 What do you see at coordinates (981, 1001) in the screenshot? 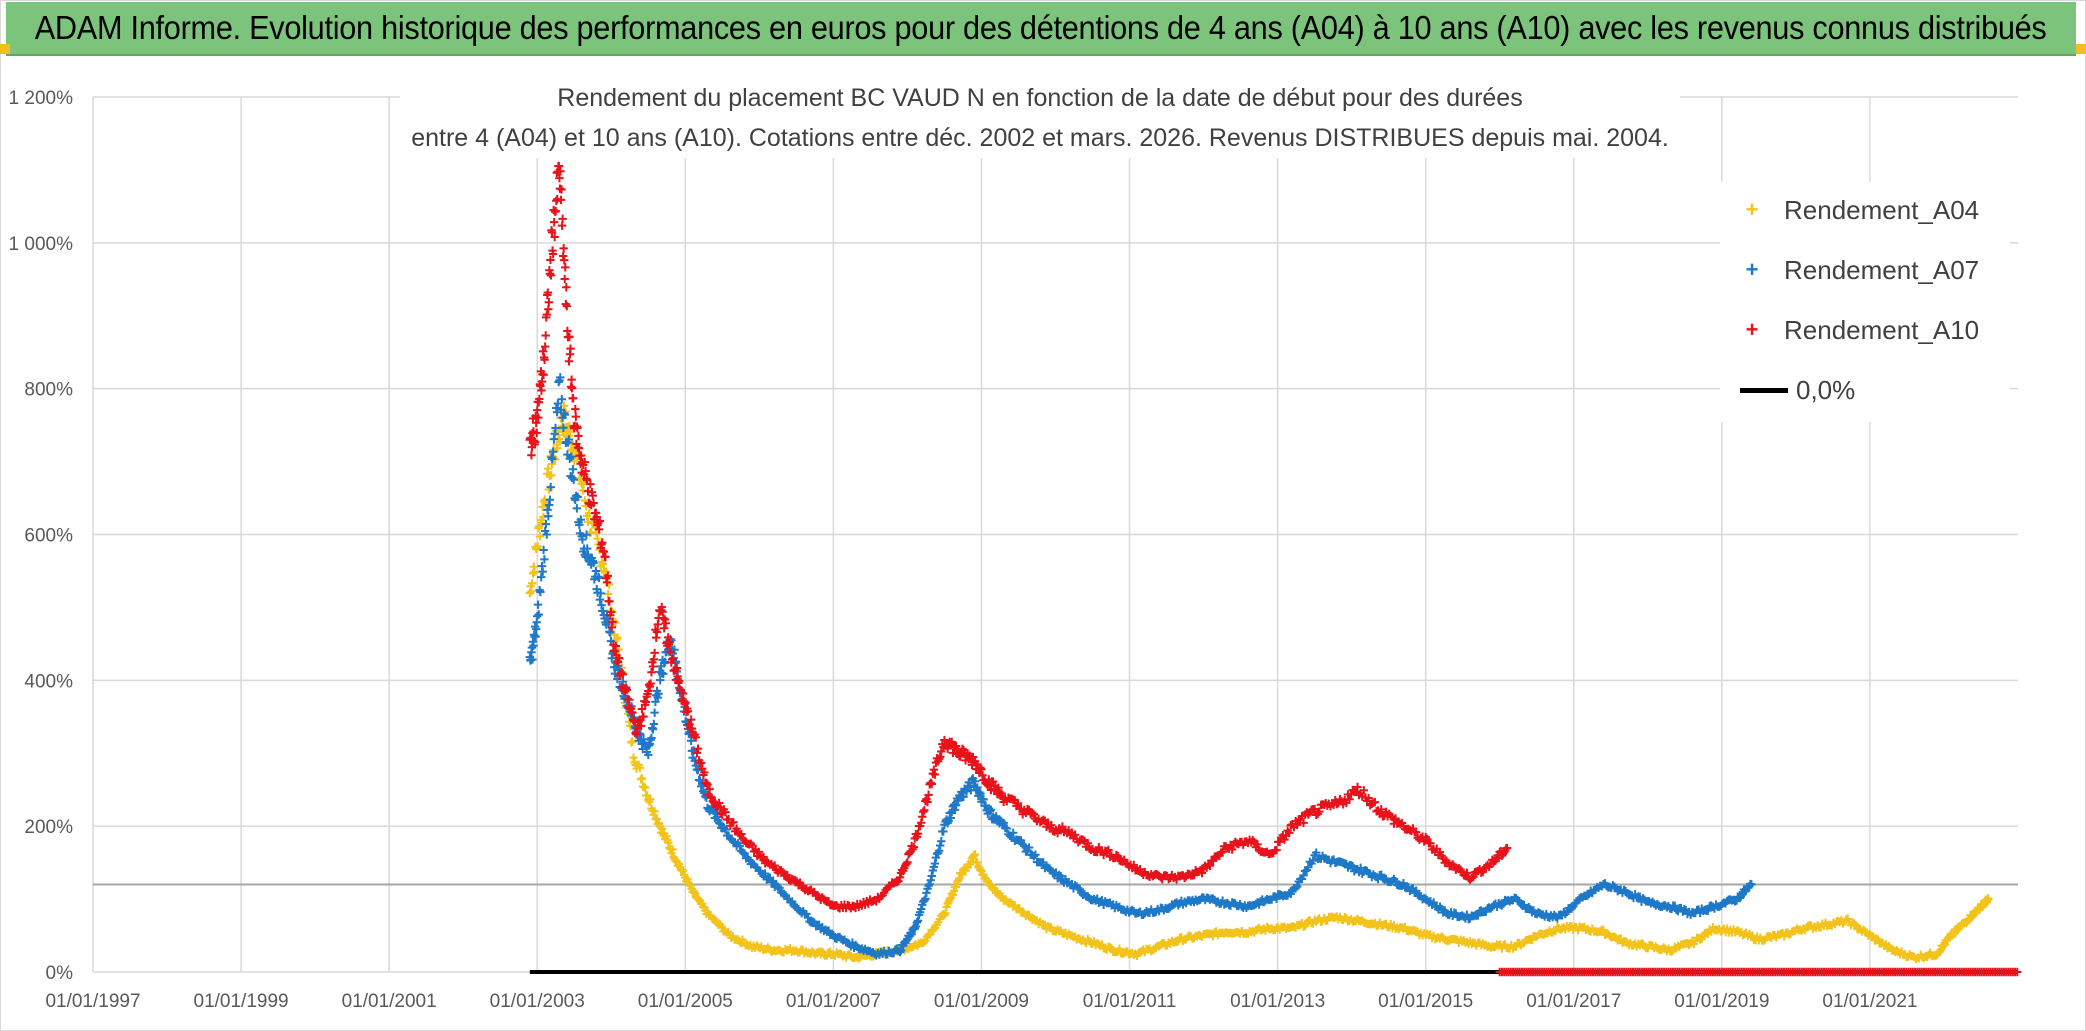
I see `x-tick-label: 01/01/2009` at bounding box center [981, 1001].